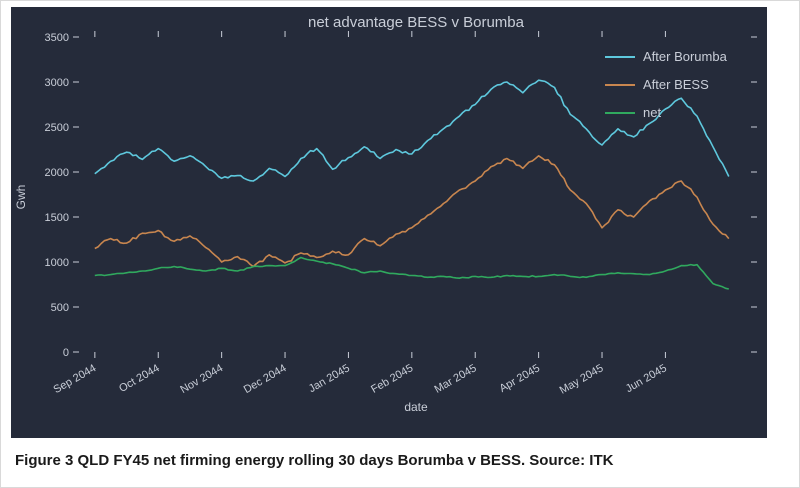 The height and width of the screenshot is (488, 800). I want to click on legend-label: After Borumba, so click(685, 56).